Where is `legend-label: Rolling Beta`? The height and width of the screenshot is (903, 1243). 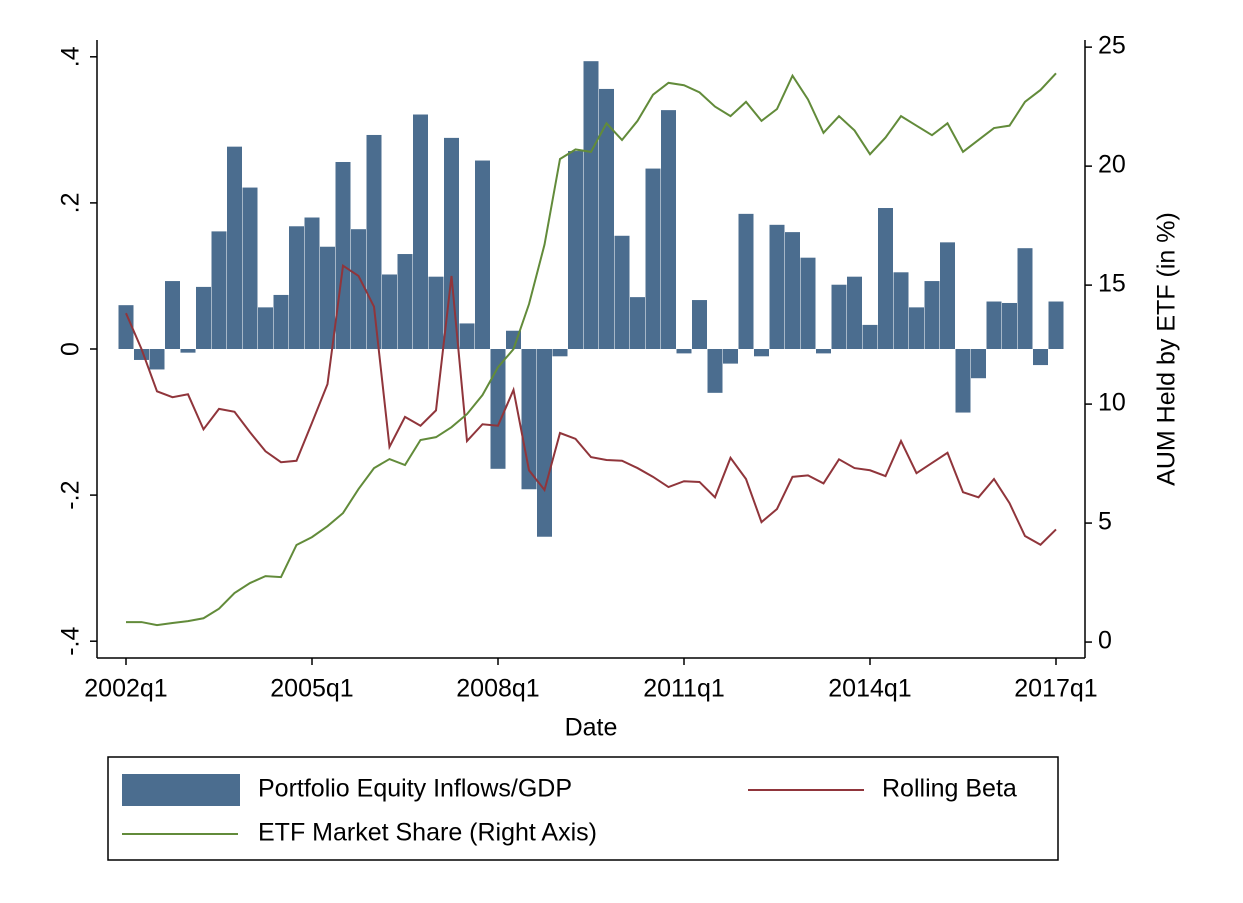
legend-label: Rolling Beta is located at coordinates (949, 789).